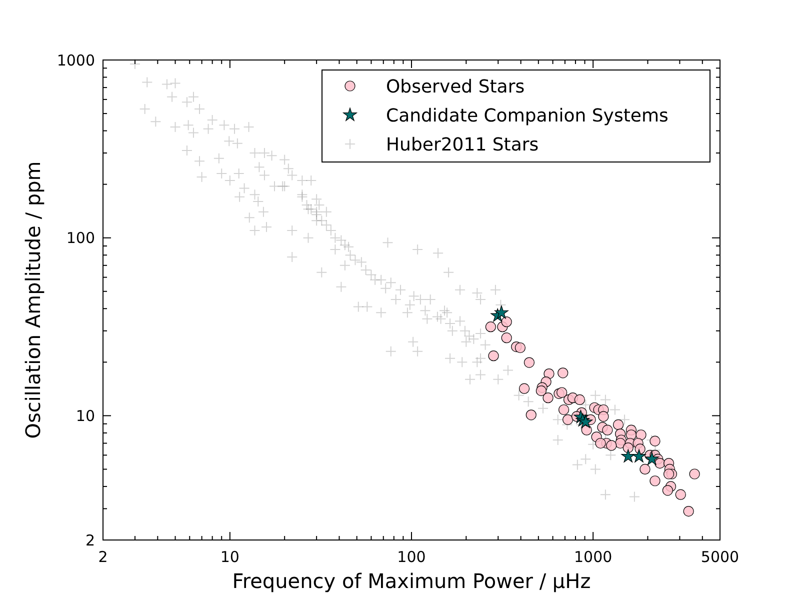  What do you see at coordinates (593, 557) in the screenshot?
I see `x-tick-label: 1000` at bounding box center [593, 557].